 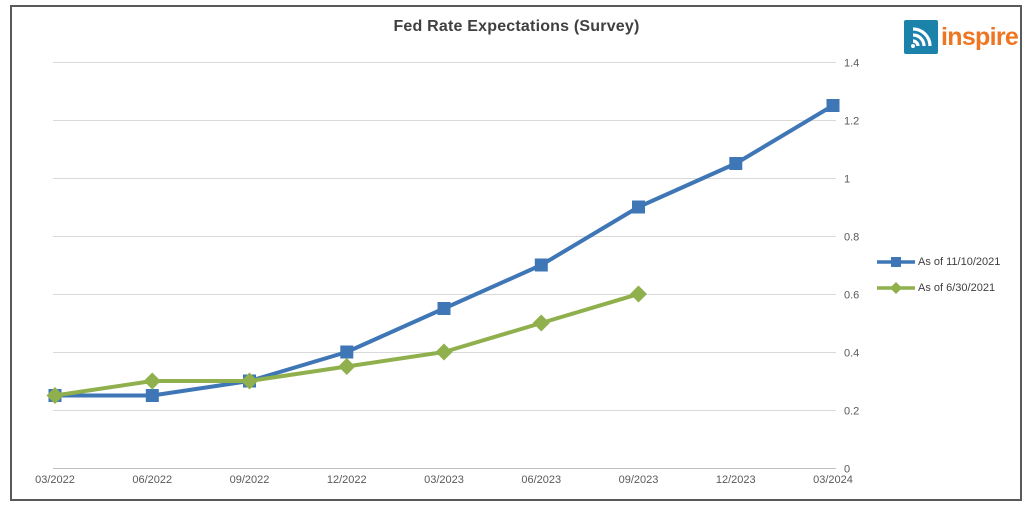 What do you see at coordinates (250, 480) in the screenshot?
I see `x-tick-label: 09/2022` at bounding box center [250, 480].